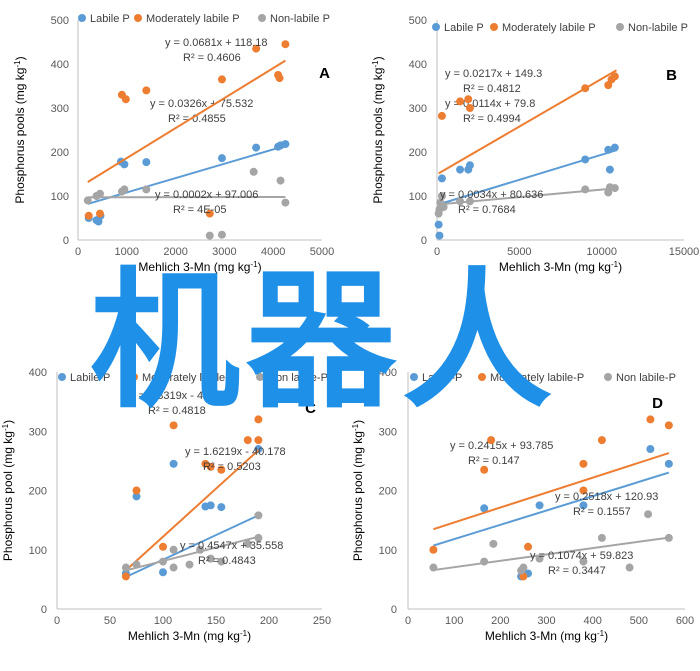 The image size is (700, 671). What do you see at coordinates (216, 621) in the screenshot?
I see `x-tick-label: 150` at bounding box center [216, 621].